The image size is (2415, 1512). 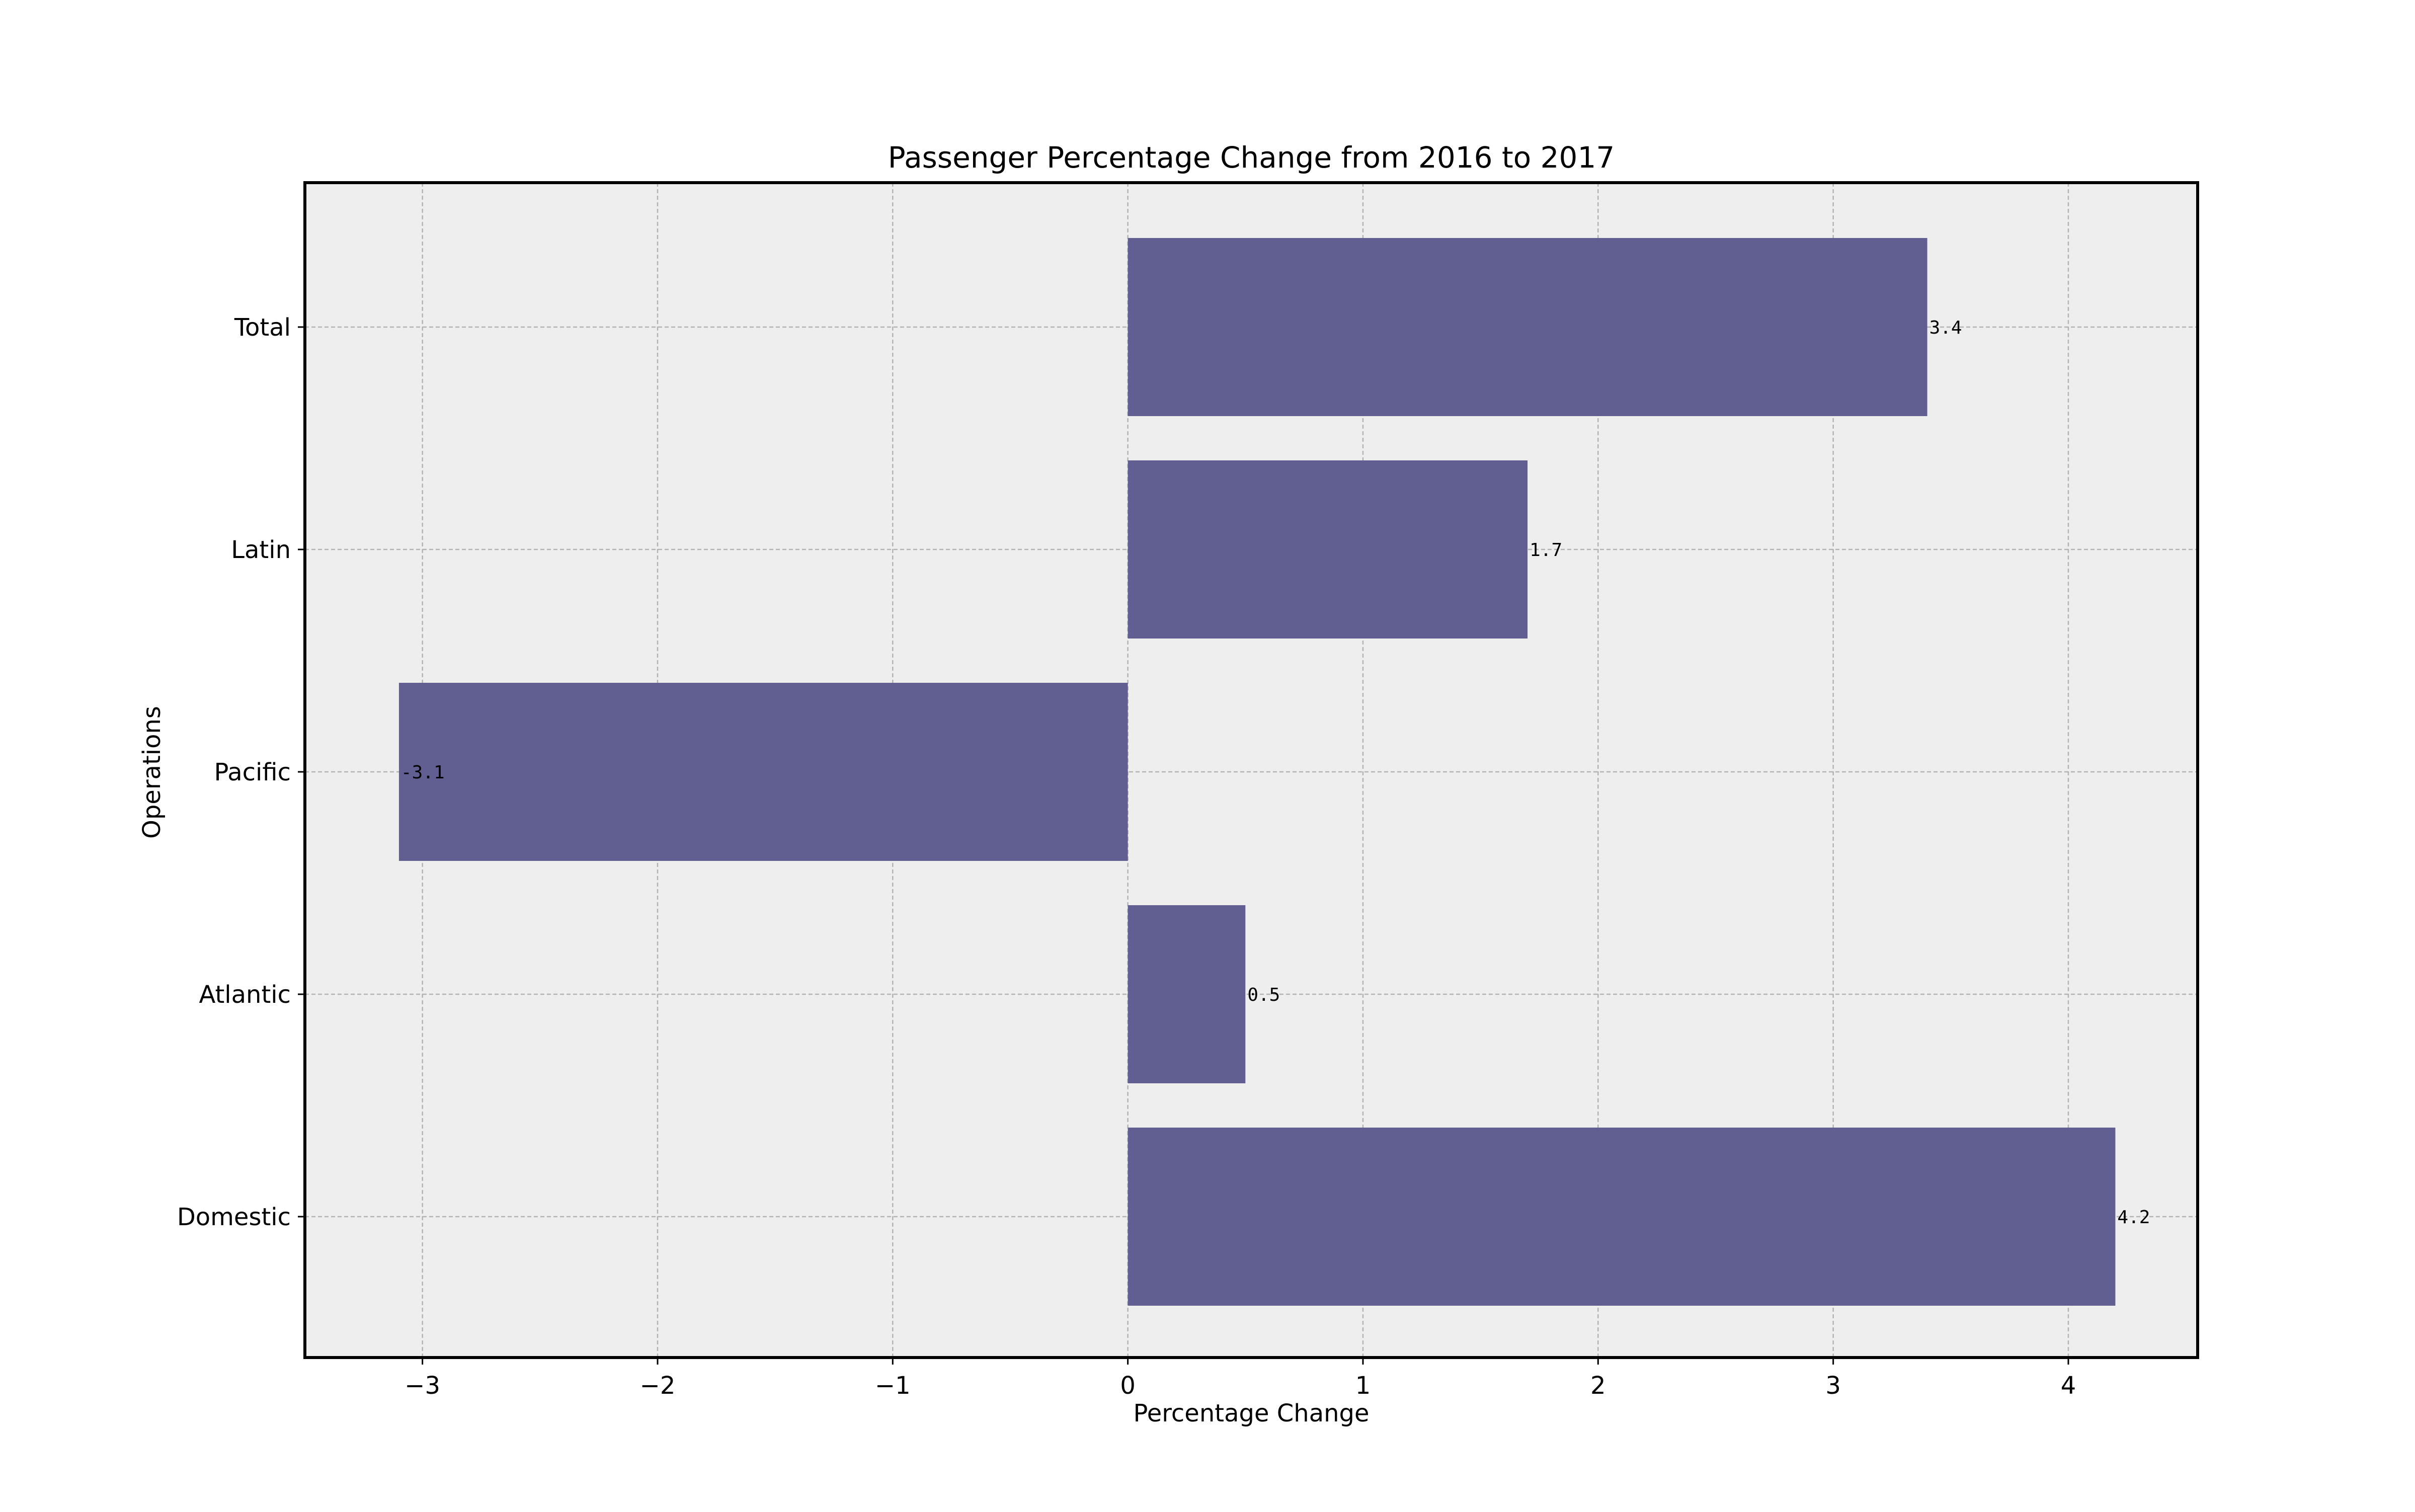 I want to click on bar-total, so click(x=1527, y=327).